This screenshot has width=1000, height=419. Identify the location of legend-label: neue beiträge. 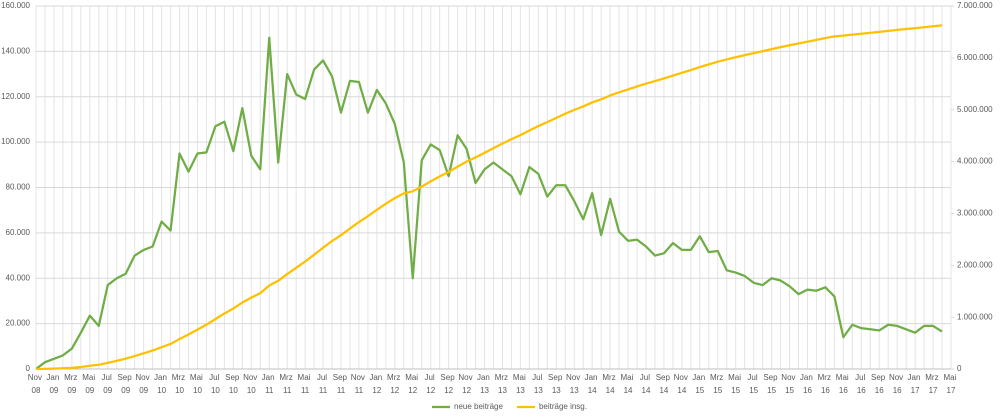
(478, 406).